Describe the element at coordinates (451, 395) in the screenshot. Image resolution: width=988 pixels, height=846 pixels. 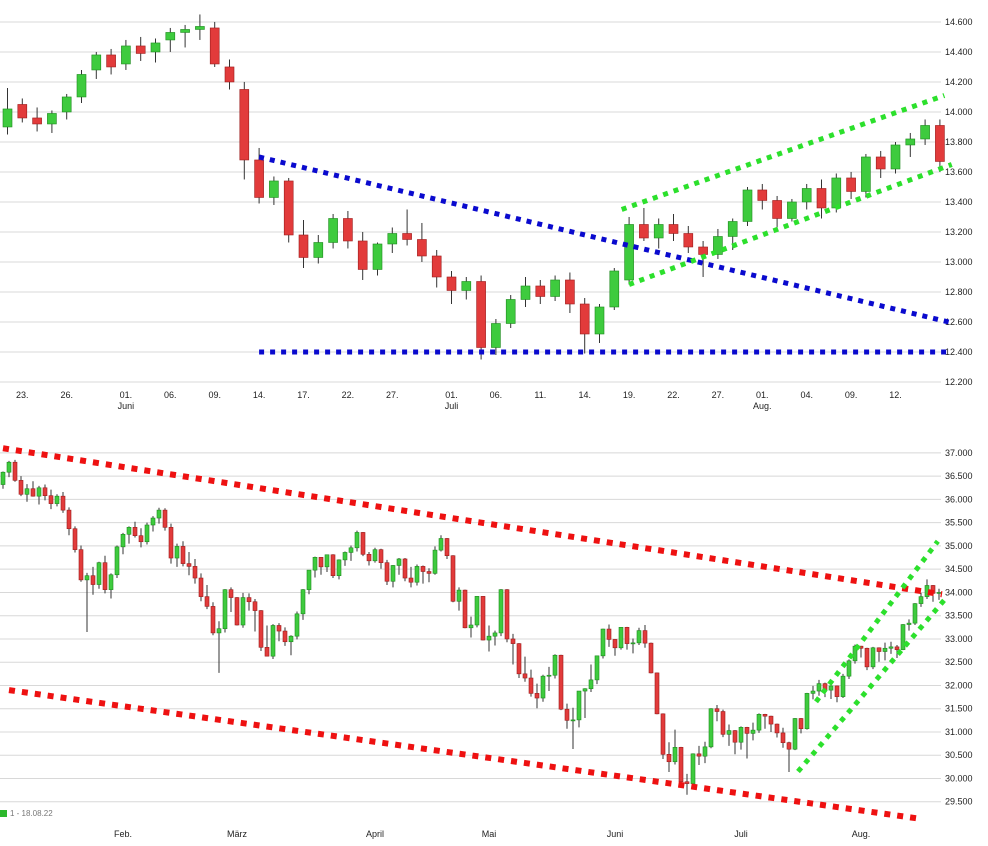
I see `x-tick-label: 01.` at that location.